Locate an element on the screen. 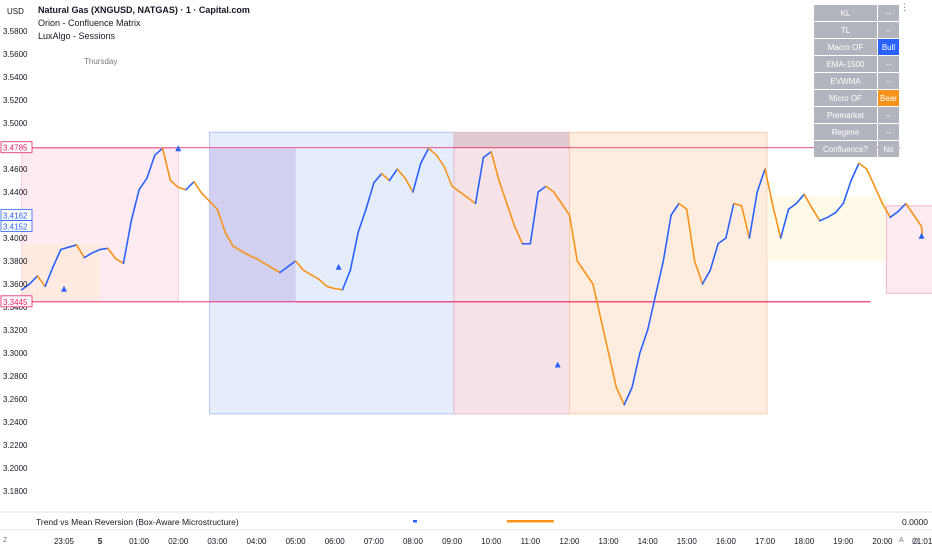  y-tick-label: 3.5400 is located at coordinates (15, 77).